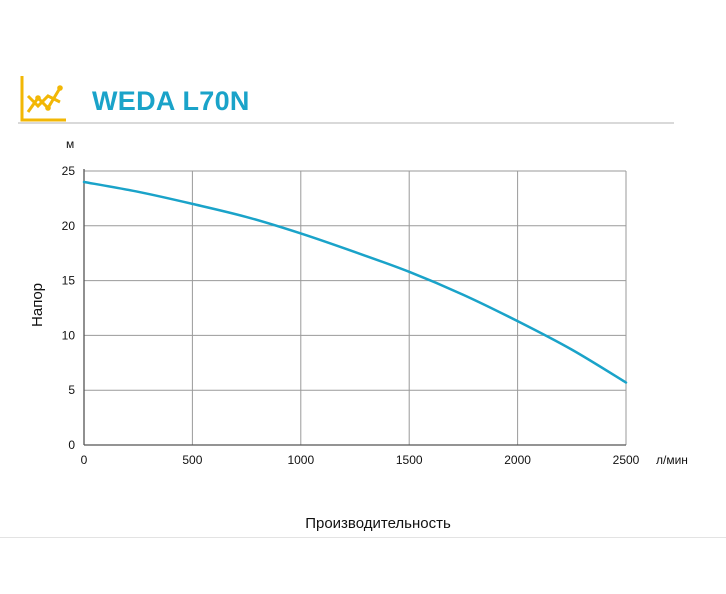 This screenshot has height=594, width=726. Describe the element at coordinates (672, 460) in the screenshot. I see `x-unit-label: л/мин` at that location.